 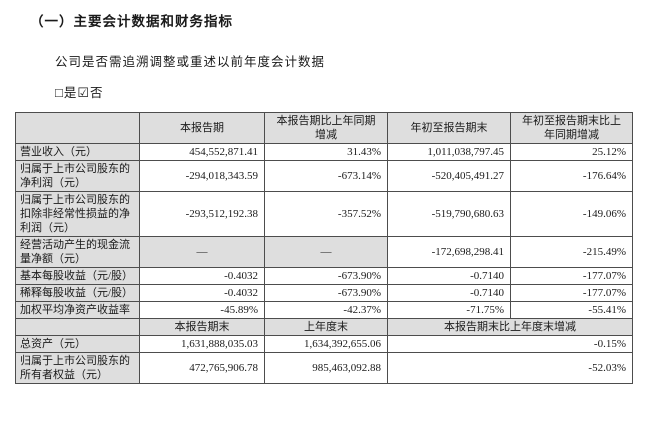 What do you see at coordinates (77, 176) in the screenshot?
I see `row-label: 归属于上市公司股东的净利润（元）` at bounding box center [77, 176].